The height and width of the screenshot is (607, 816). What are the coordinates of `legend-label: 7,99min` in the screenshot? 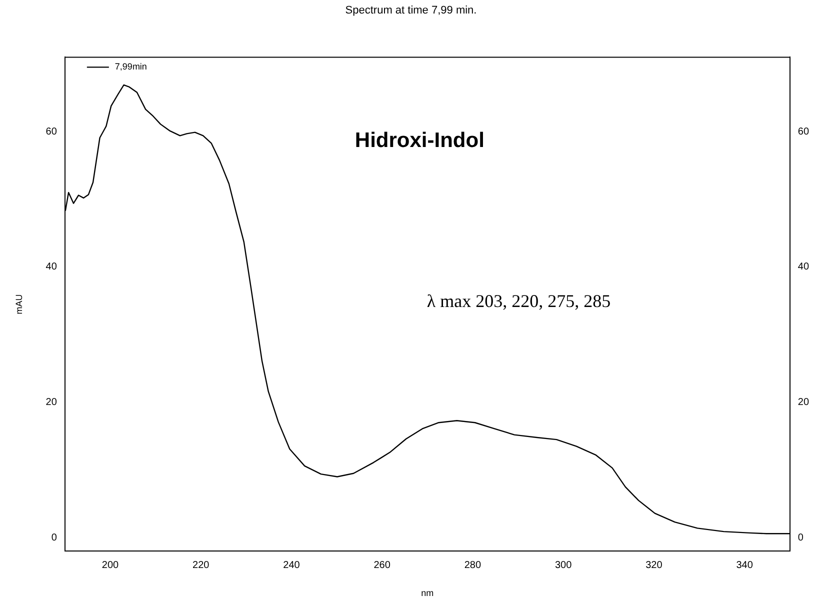 It's located at (130, 67).